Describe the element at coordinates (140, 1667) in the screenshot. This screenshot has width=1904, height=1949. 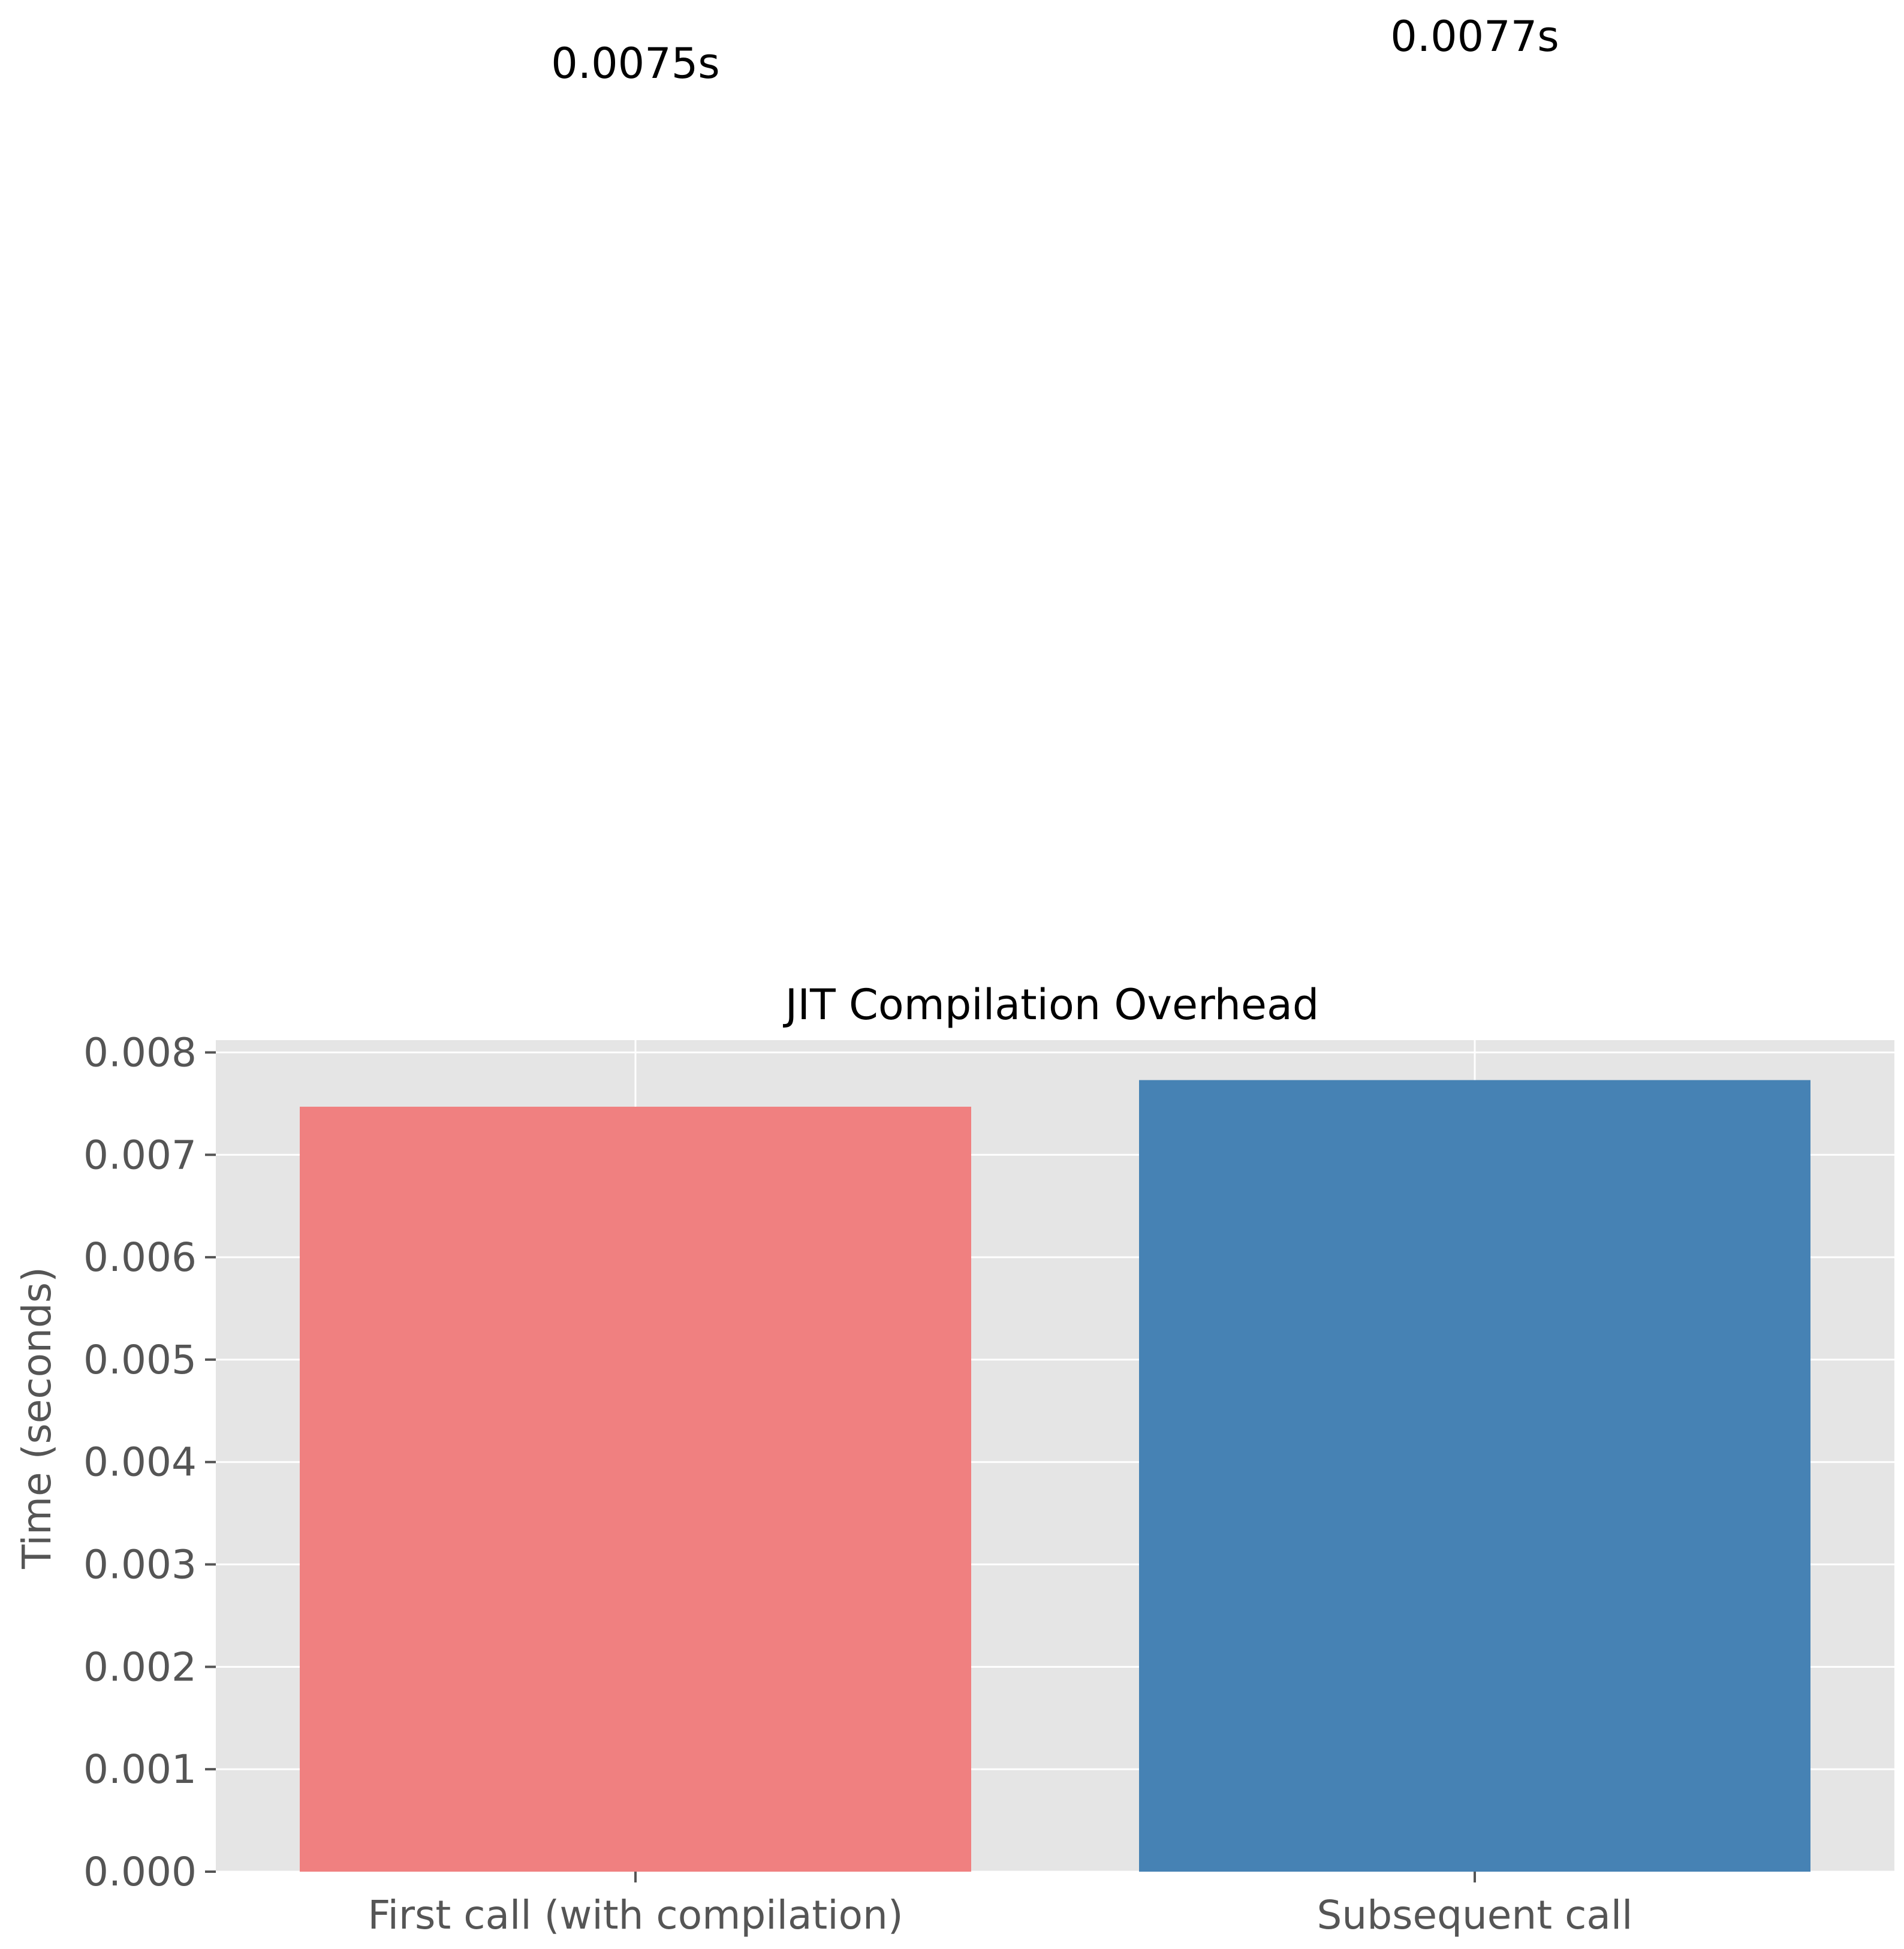
I see `y-tick-label: 0.002` at that location.